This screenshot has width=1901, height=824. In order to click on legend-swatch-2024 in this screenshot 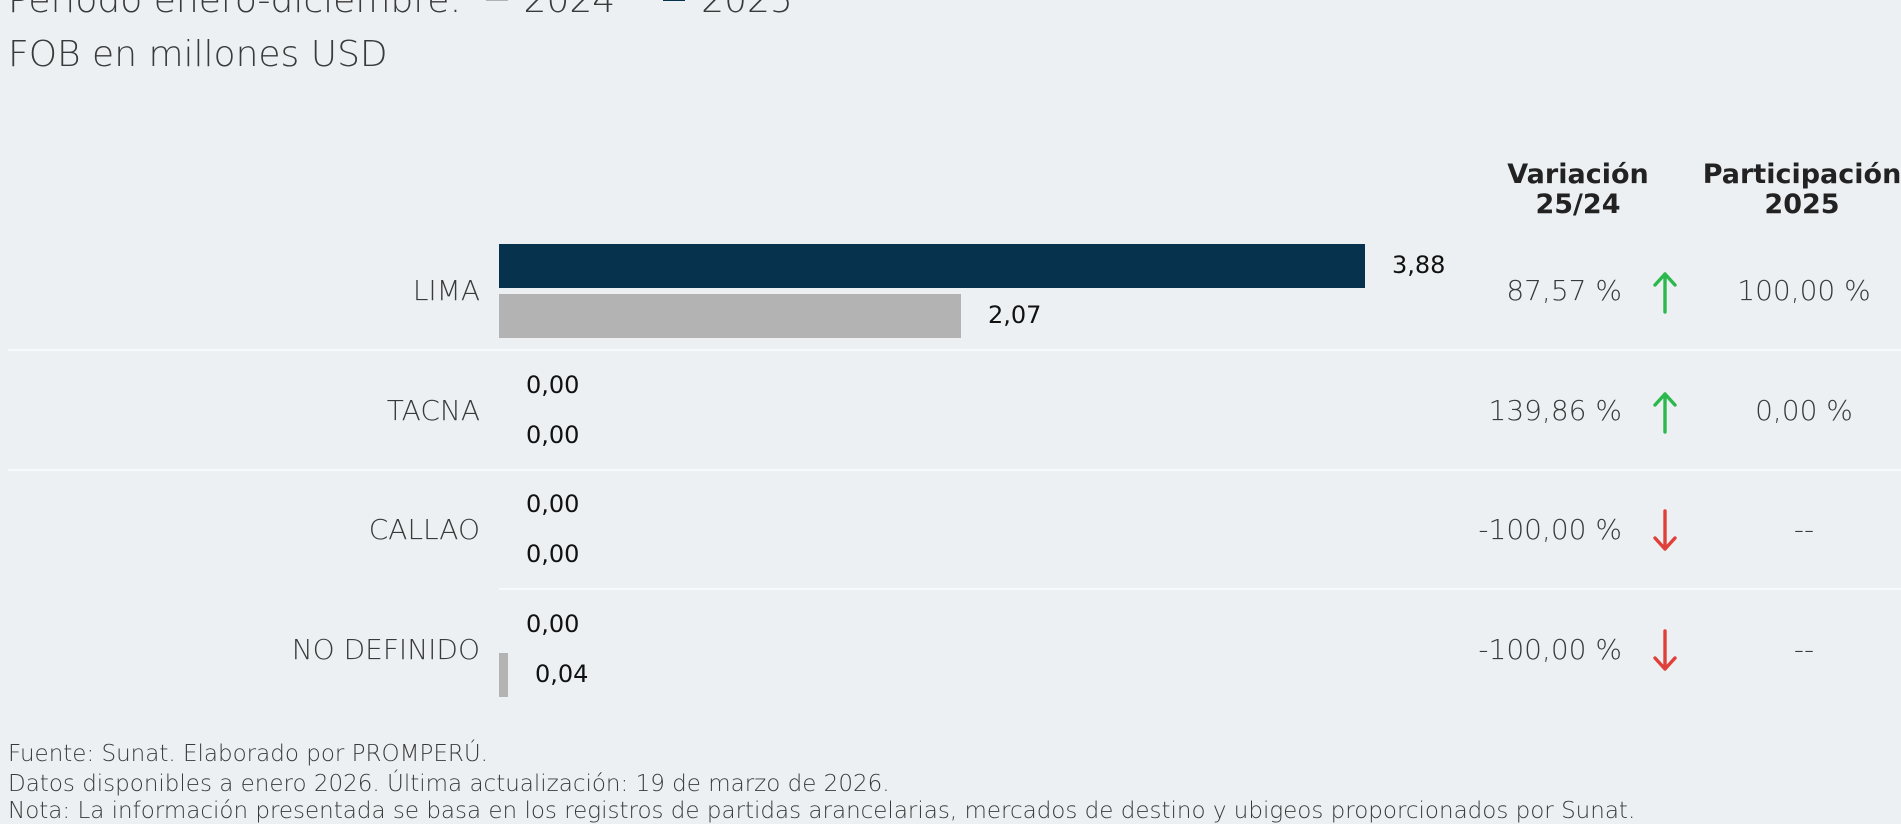, I will do `click(497, 0)`.